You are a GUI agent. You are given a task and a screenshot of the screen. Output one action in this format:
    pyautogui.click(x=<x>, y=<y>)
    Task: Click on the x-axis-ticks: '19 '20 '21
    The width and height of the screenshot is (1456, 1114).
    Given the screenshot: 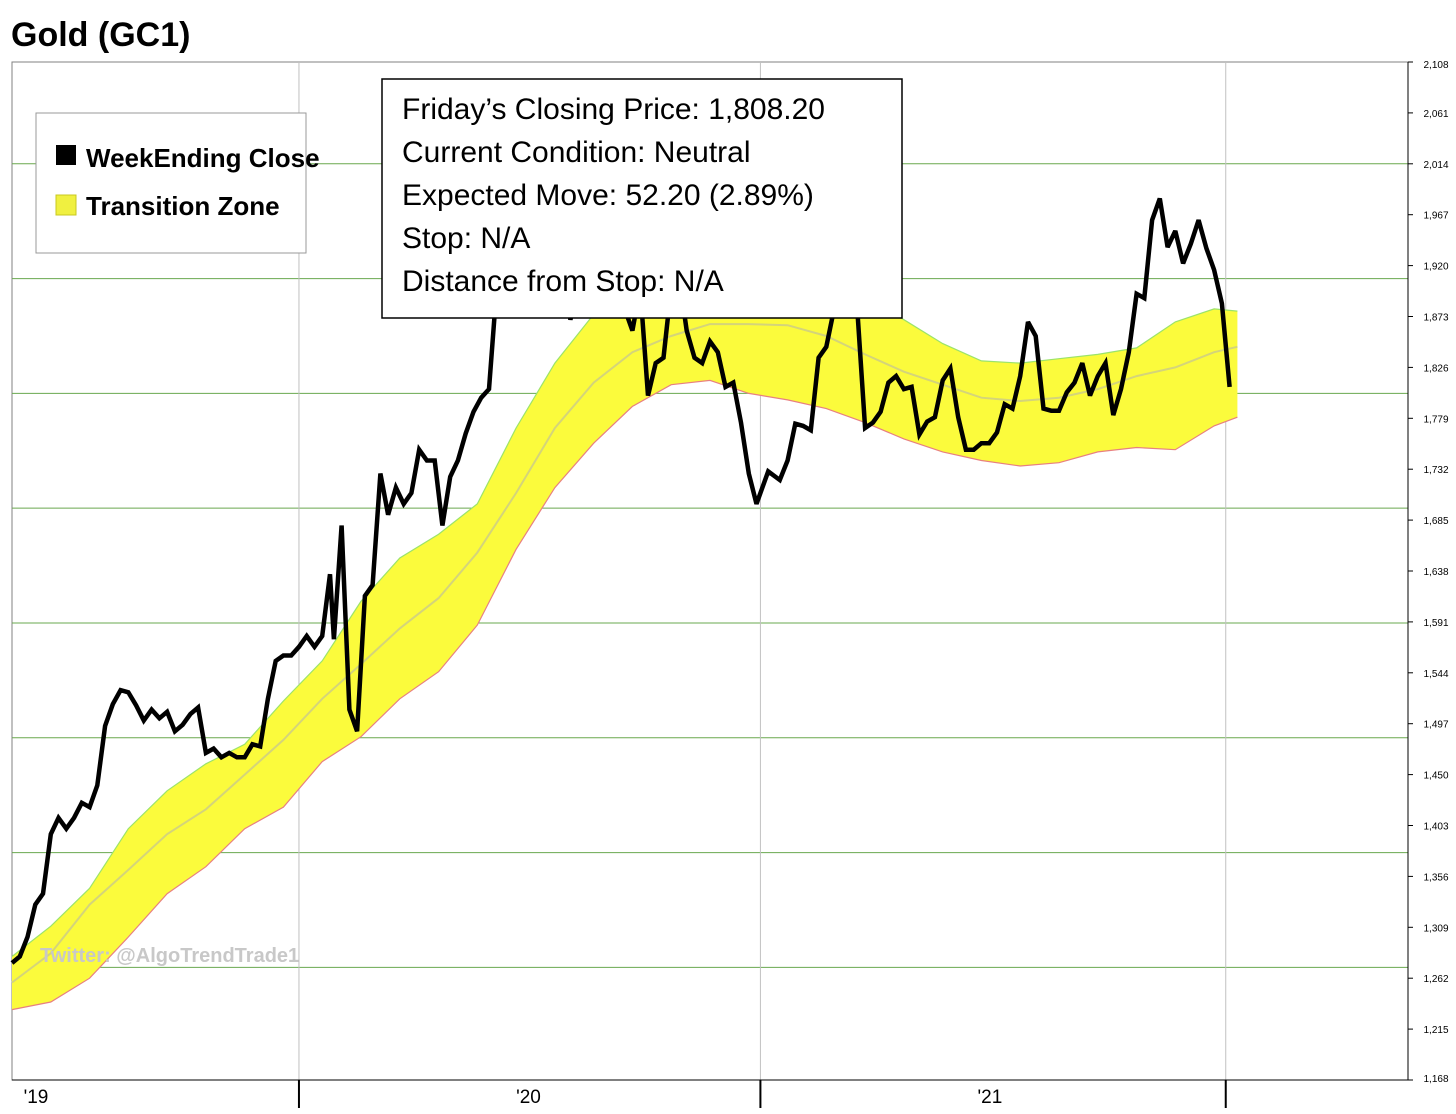 What is the action you would take?
    pyautogui.click(x=625, y=1094)
    